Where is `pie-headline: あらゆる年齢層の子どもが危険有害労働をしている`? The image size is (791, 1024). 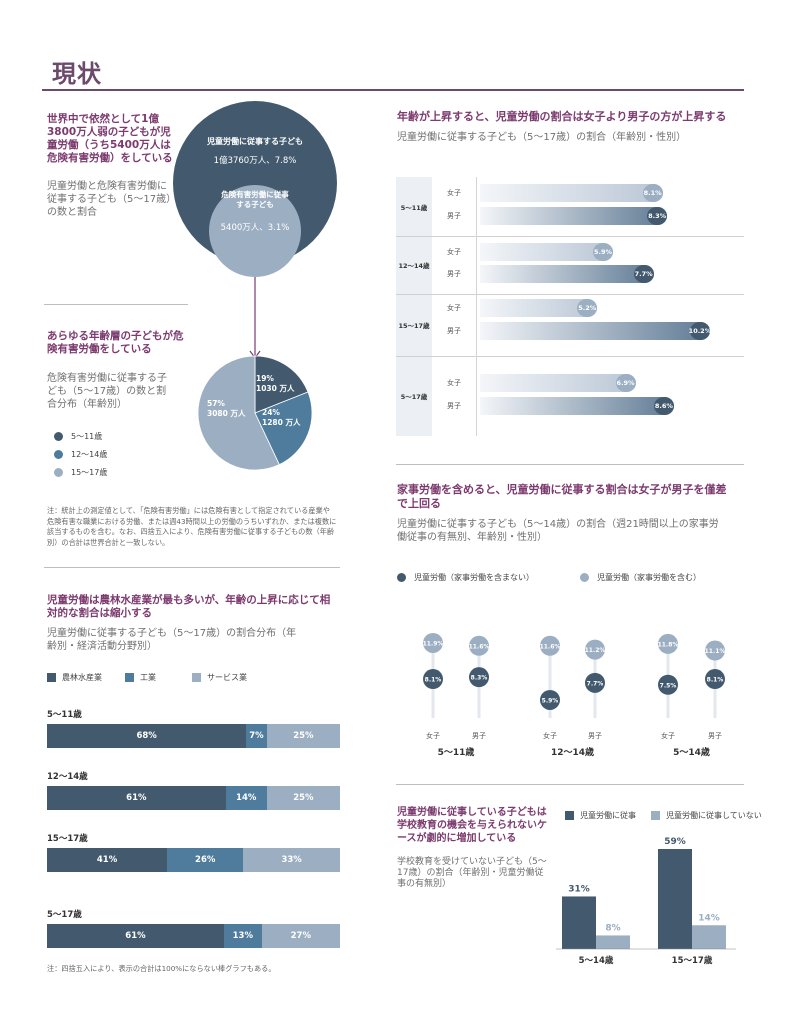 pie-headline: あらゆる年齢層の子どもが危険有害労働をしている is located at coordinates (115, 342).